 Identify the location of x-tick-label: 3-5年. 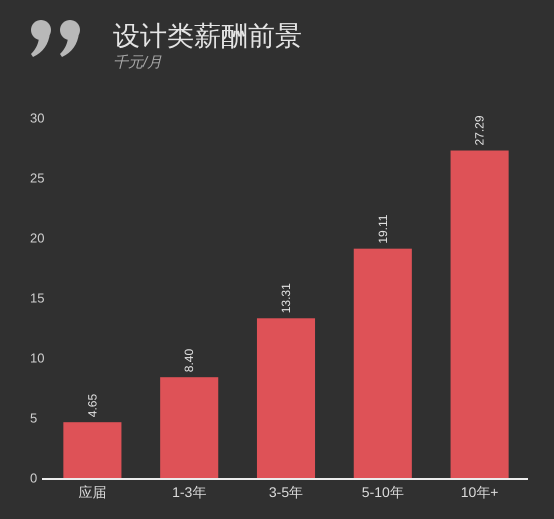
(286, 492).